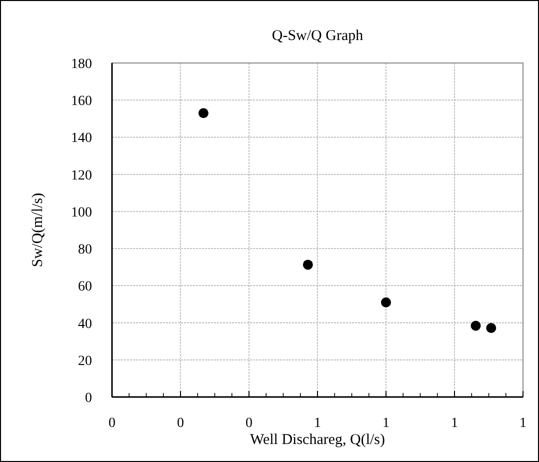 The height and width of the screenshot is (462, 539). I want to click on y-axis-title: Sw/Q(m/l/s), so click(38, 230).